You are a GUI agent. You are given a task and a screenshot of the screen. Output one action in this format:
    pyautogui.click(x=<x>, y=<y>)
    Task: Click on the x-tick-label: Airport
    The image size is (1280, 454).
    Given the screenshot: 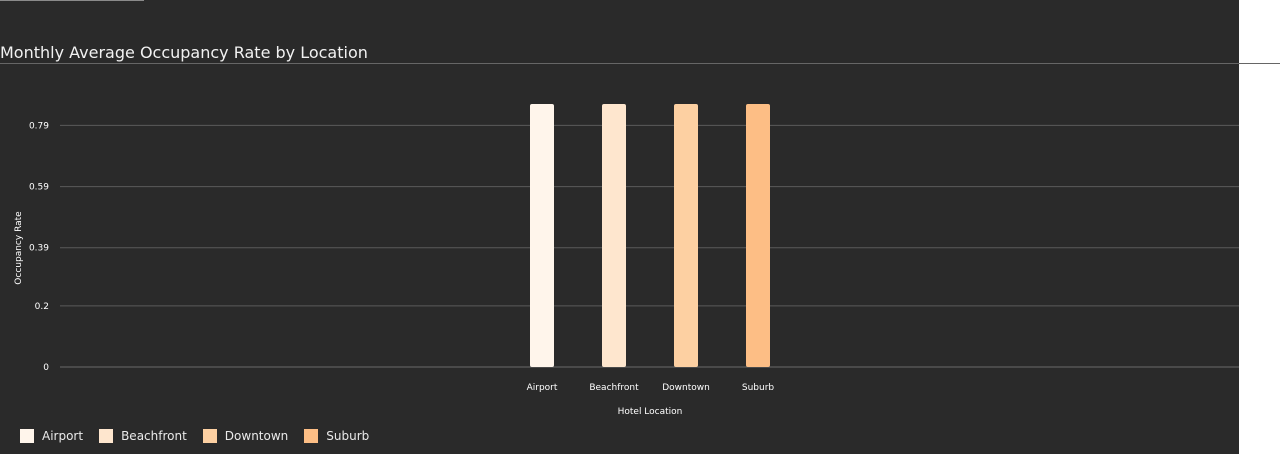 What is the action you would take?
    pyautogui.click(x=542, y=388)
    